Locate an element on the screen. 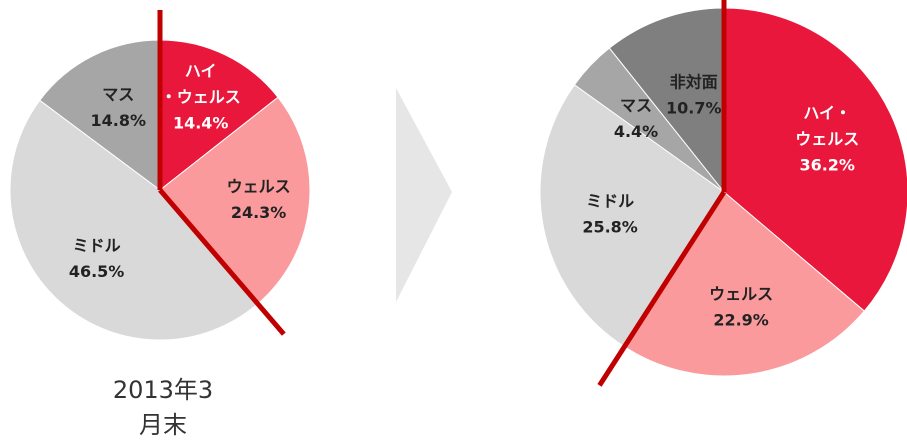 This screenshot has width=907, height=440. slice-value-label: 25.8% is located at coordinates (610, 227).